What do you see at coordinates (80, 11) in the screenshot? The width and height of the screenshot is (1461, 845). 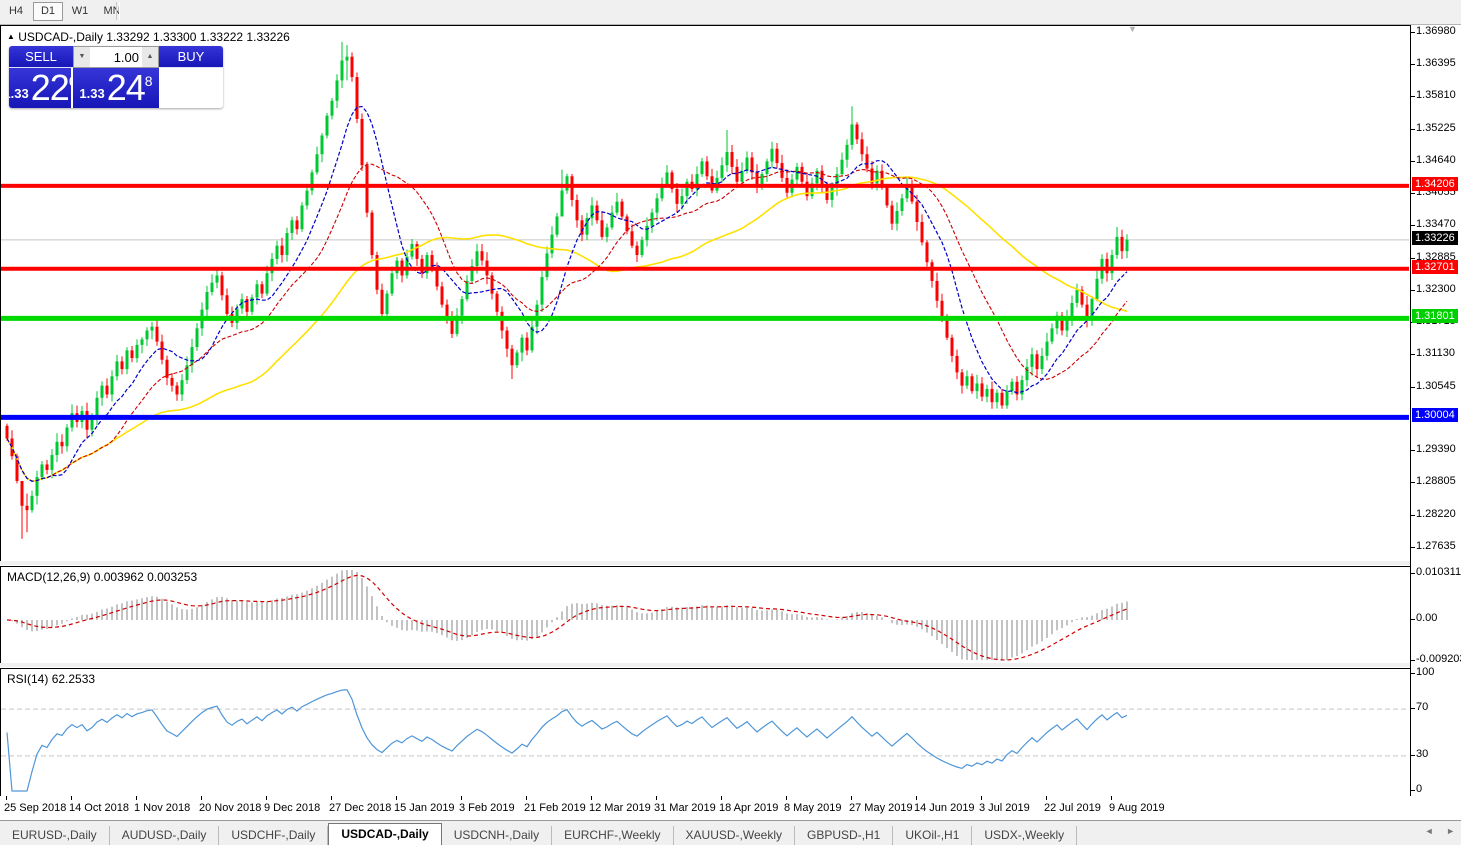 I see `timeframe-button-w1: W1` at bounding box center [80, 11].